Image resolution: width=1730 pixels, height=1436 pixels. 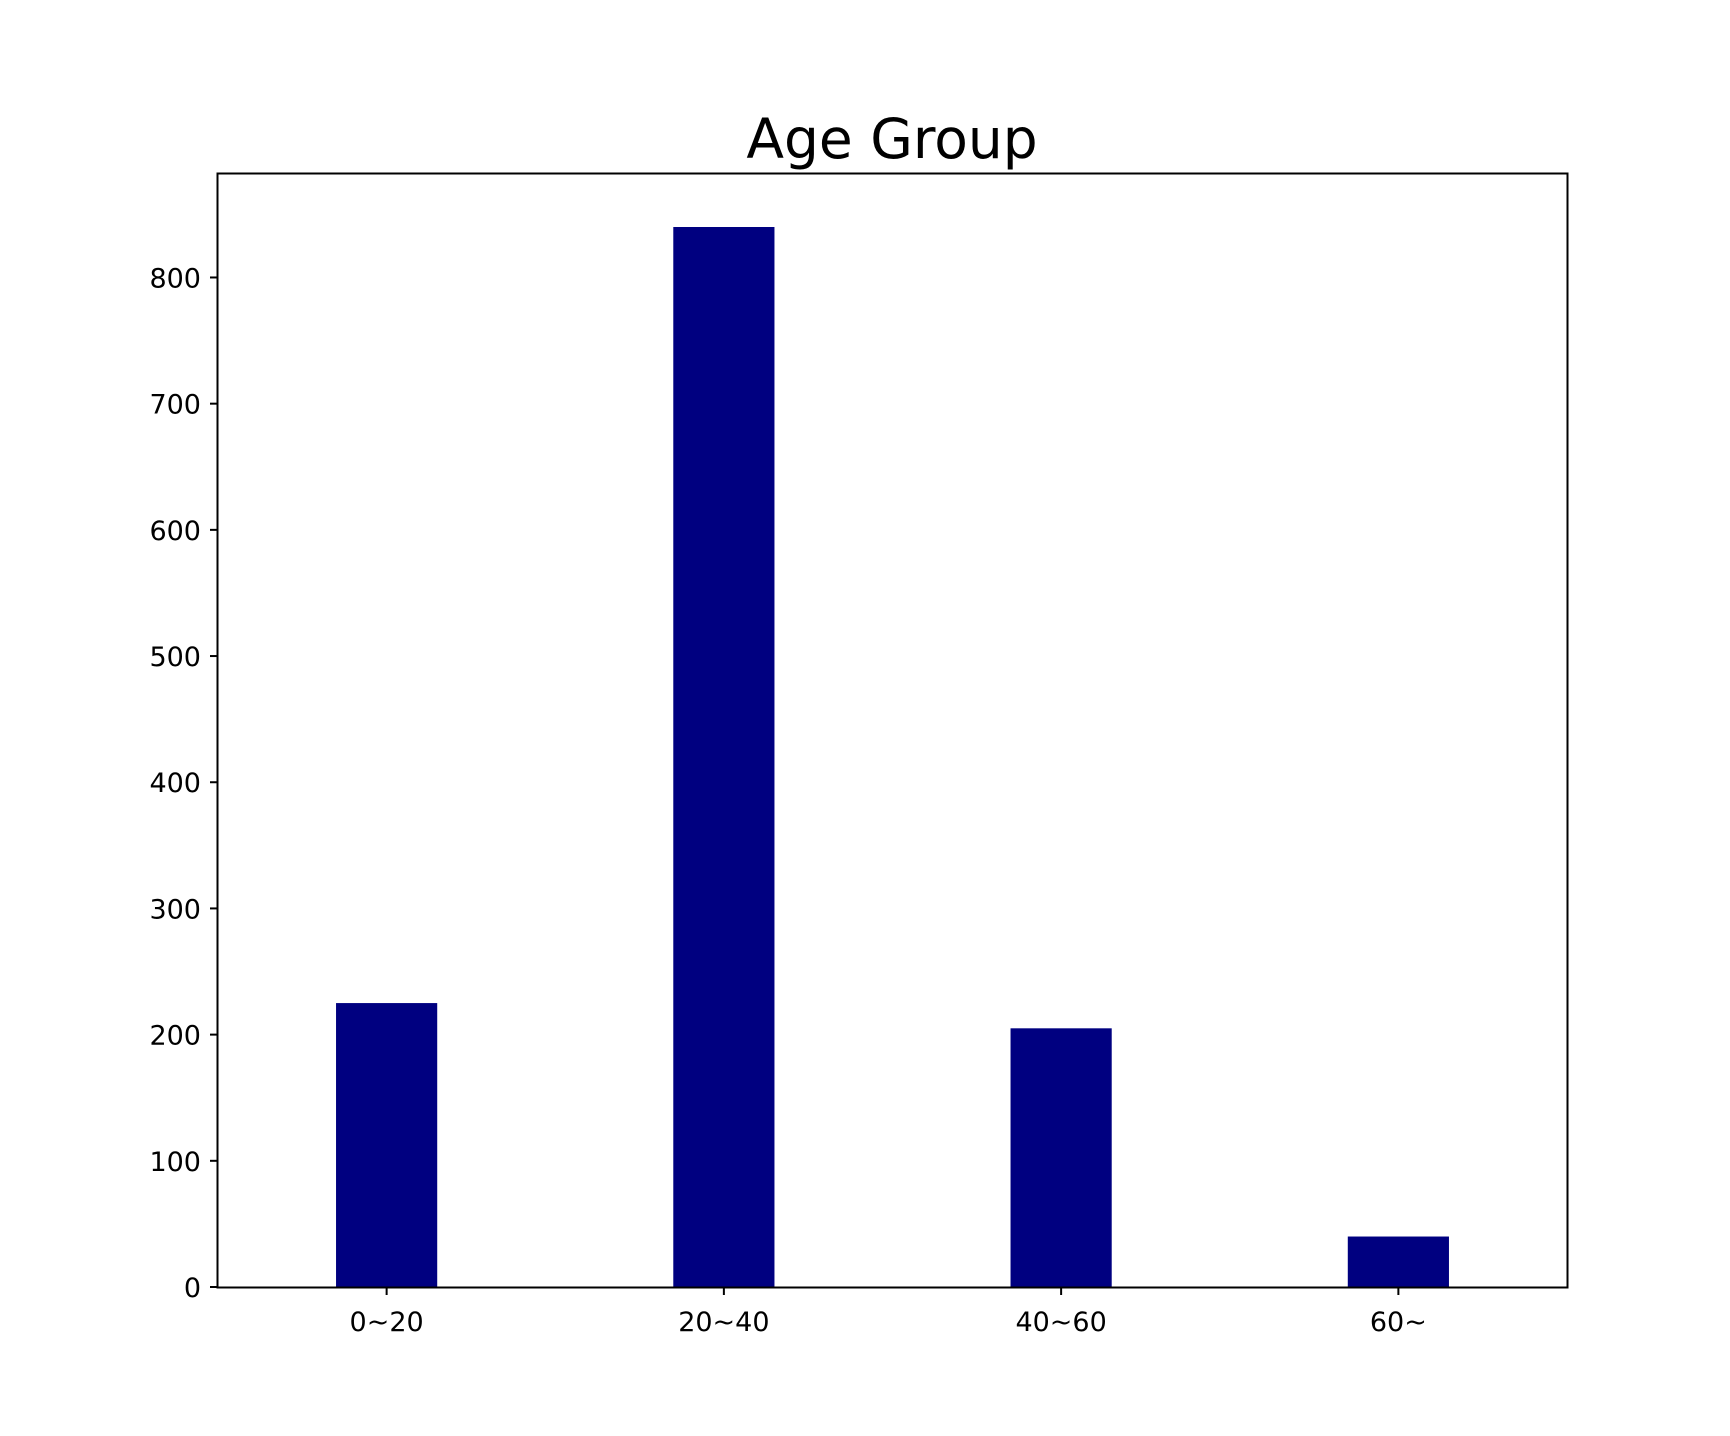 What do you see at coordinates (888, 1312) in the screenshot?
I see `x-axis: 0~20 20~40 40~60 60~` at bounding box center [888, 1312].